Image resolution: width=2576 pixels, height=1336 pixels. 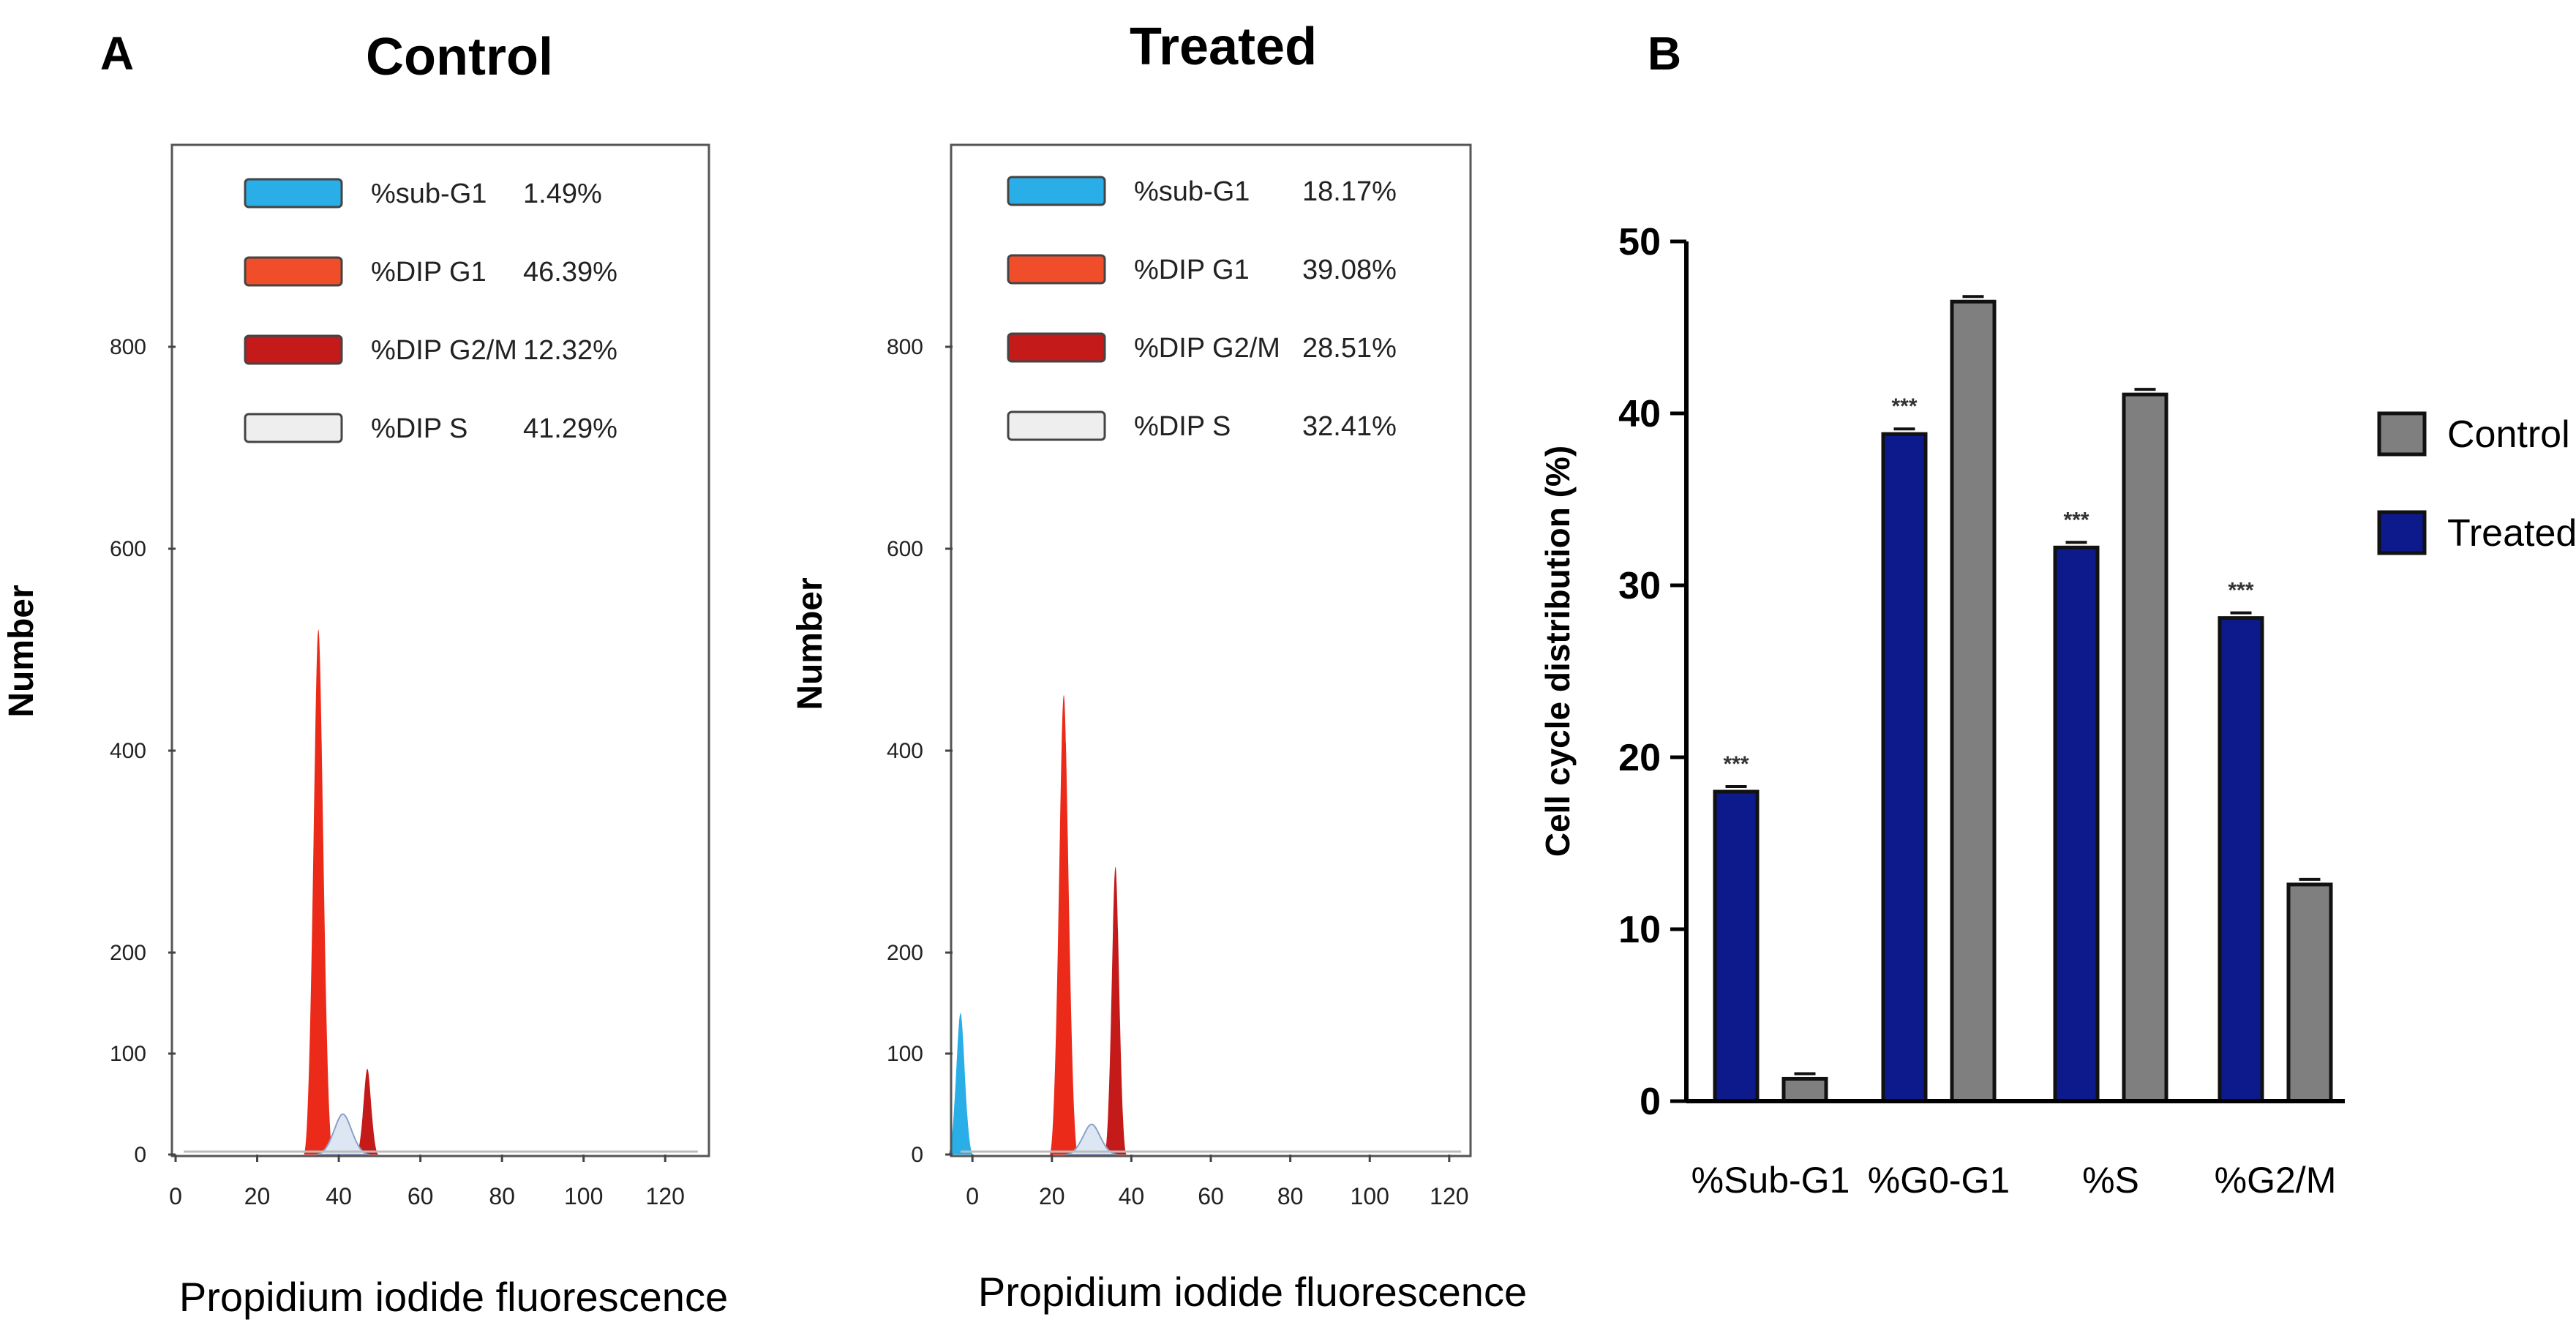 What do you see at coordinates (917, 1155) in the screenshot?
I see `trt-y-tick-label: 0` at bounding box center [917, 1155].